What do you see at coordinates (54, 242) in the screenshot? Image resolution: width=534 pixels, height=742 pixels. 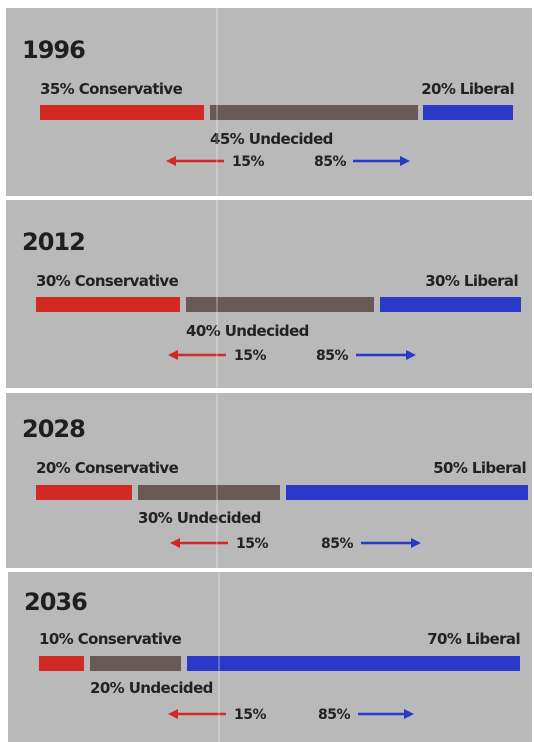 I see `year-label: 2012` at bounding box center [54, 242].